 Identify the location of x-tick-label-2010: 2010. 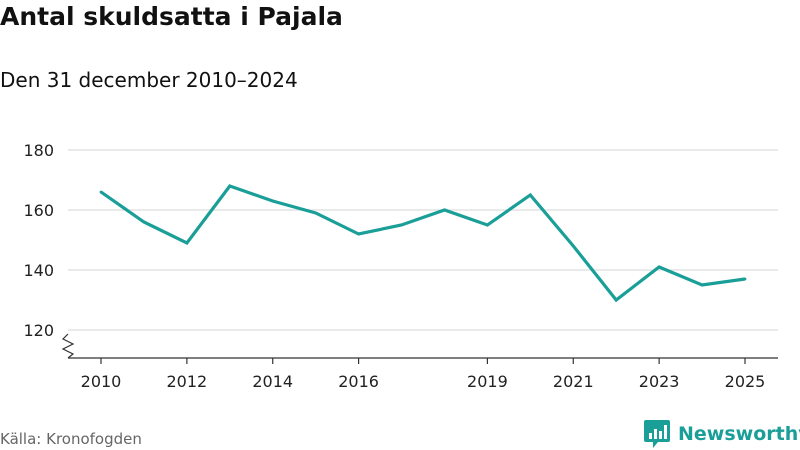
(101, 381).